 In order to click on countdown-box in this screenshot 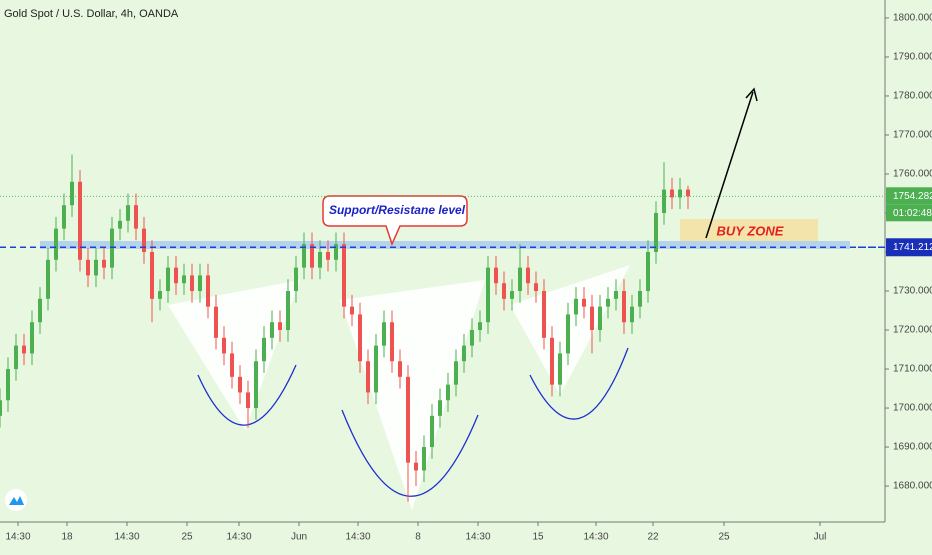, I will do `click(909, 213)`.